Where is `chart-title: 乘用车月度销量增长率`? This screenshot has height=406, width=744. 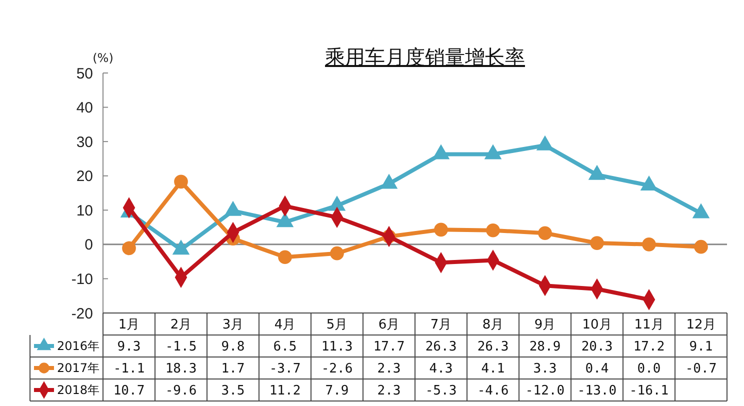
chart-title: 乘用车月度销量增长率 is located at coordinates (425, 57).